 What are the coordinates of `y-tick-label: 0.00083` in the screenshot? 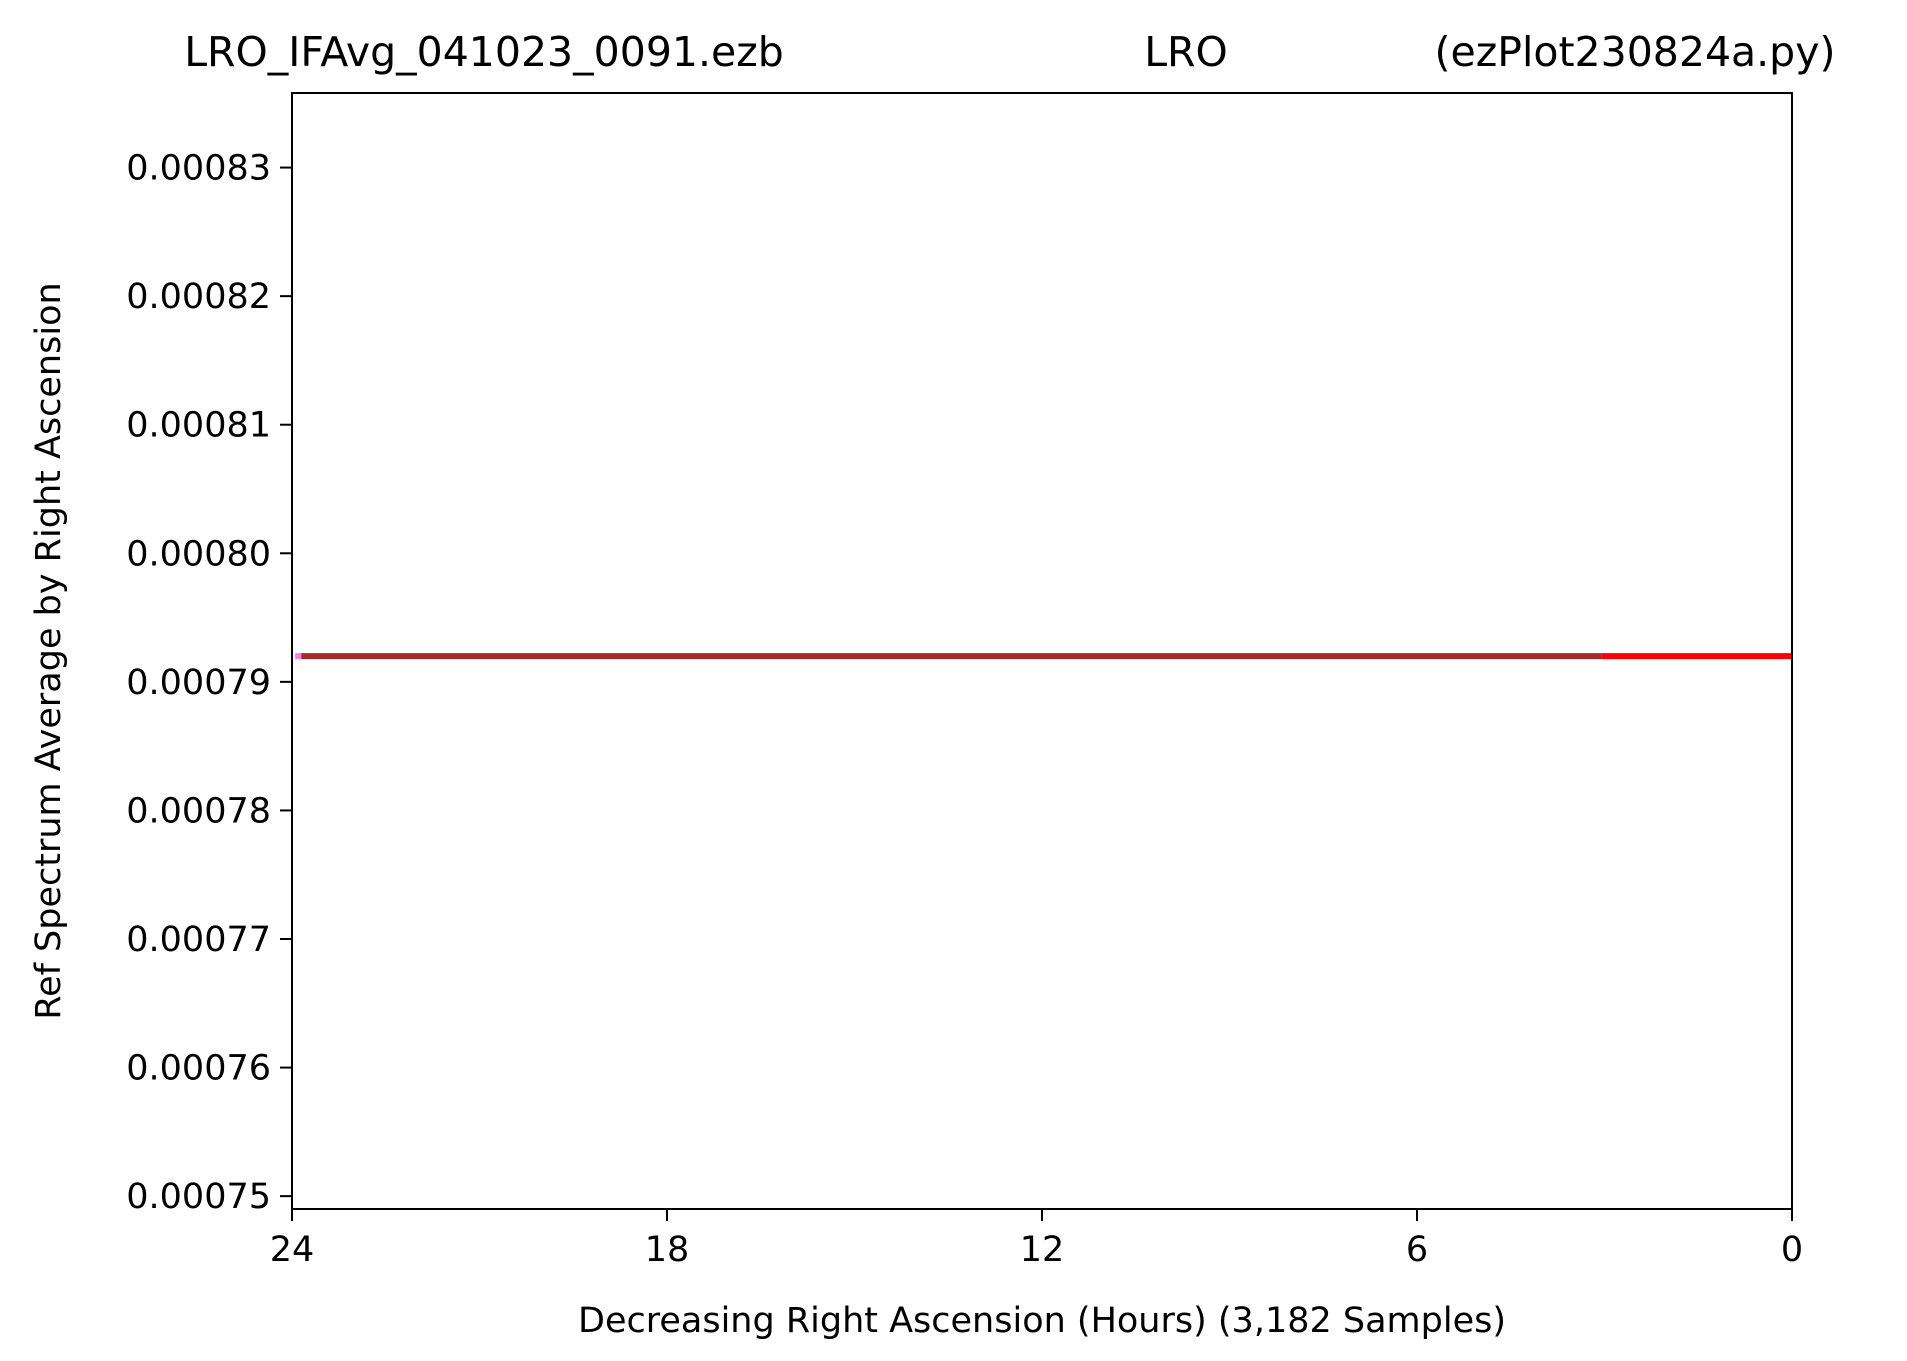 It's located at (198, 169).